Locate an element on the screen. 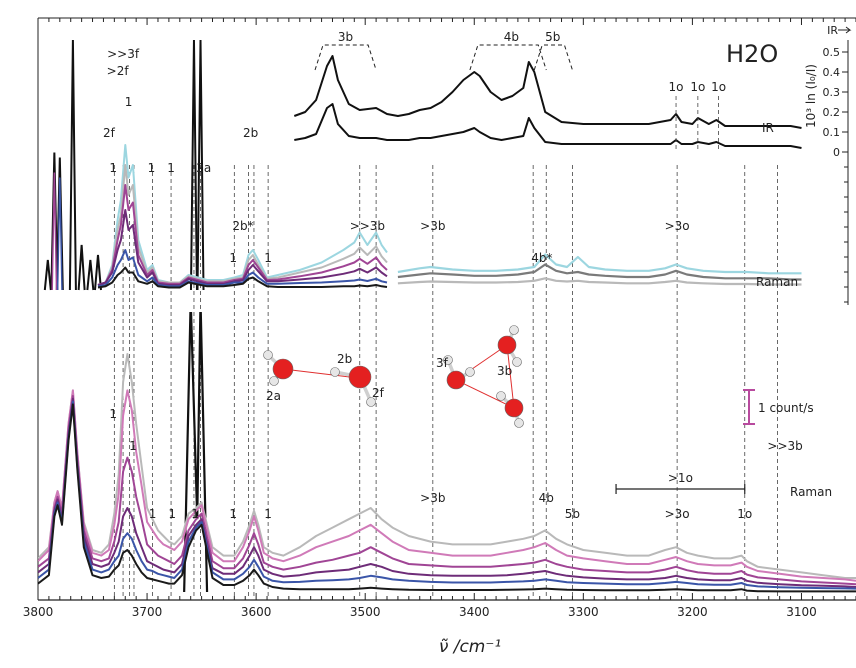 This screenshot has height=668, width=856. molecule-label: 2f is located at coordinates (378, 393).